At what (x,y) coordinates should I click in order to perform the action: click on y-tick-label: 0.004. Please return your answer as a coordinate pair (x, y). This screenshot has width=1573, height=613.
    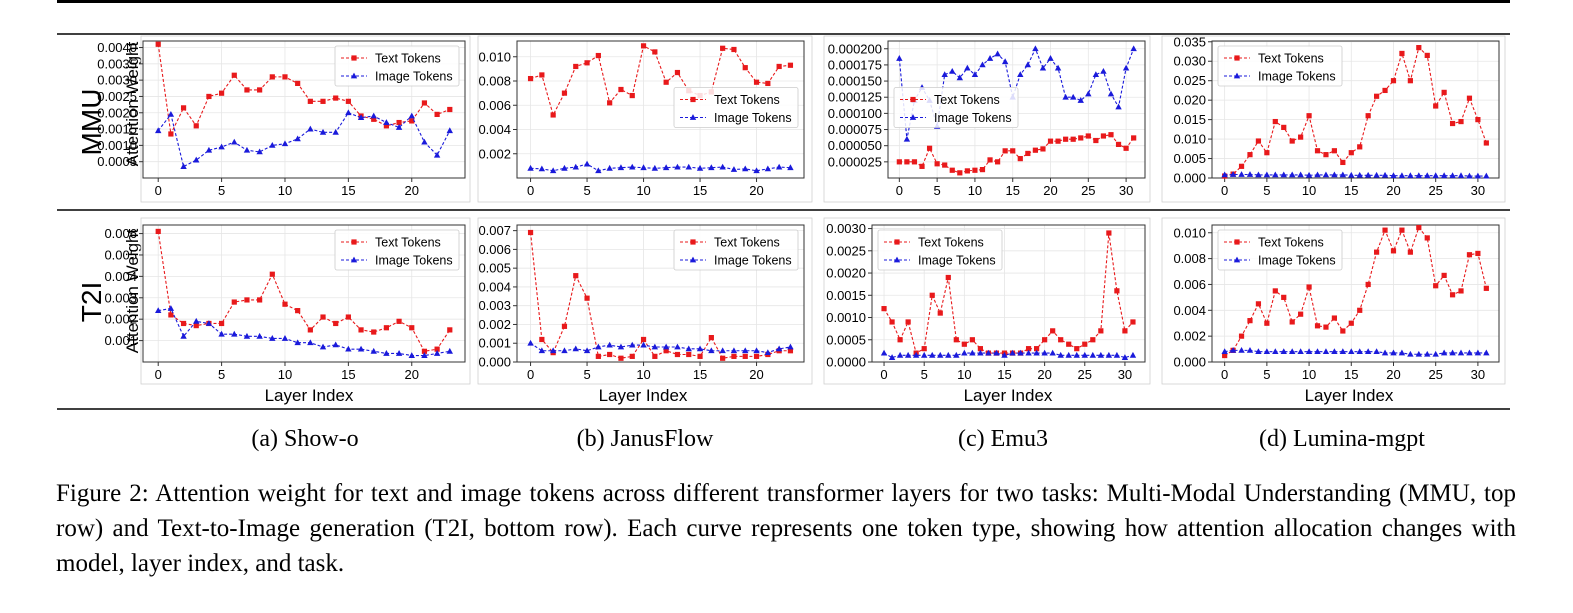
    Looking at the image, I should click on (1189, 310).